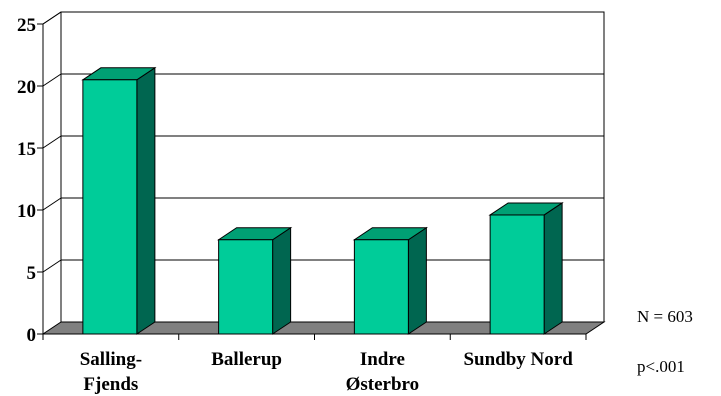 Image resolution: width=721 pixels, height=396 pixels. Describe the element at coordinates (32, 273) in the screenshot. I see `y-tick-label: 5` at that location.